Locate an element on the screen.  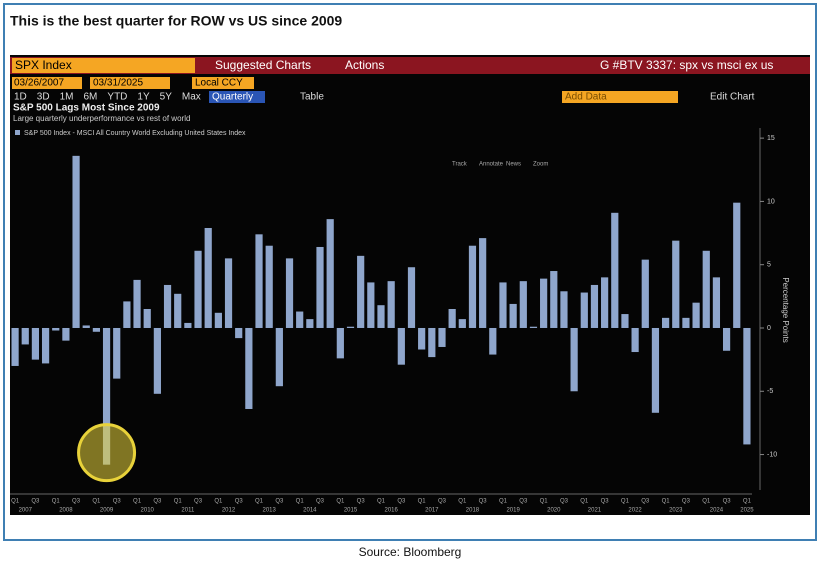
y-tick-label: 15 is located at coordinates (771, 138).